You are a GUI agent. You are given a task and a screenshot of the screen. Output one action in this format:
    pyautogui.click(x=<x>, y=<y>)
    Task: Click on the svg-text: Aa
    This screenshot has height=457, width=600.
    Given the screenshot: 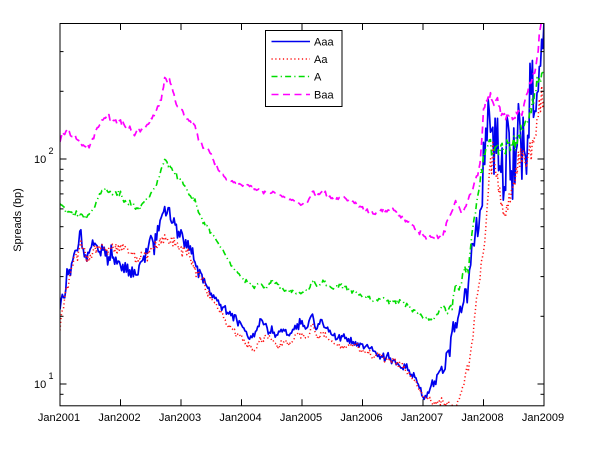 What is the action you would take?
    pyautogui.click(x=321, y=60)
    